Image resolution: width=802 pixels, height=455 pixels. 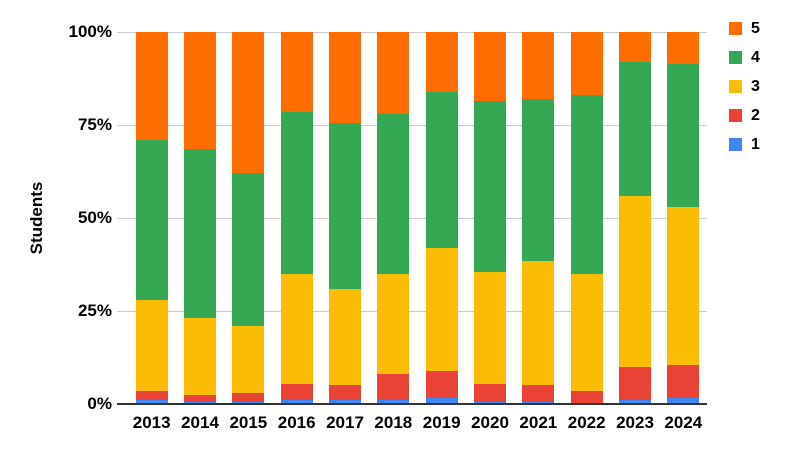 What do you see at coordinates (744, 58) in the screenshot?
I see `legend-item-4: 4` at bounding box center [744, 58].